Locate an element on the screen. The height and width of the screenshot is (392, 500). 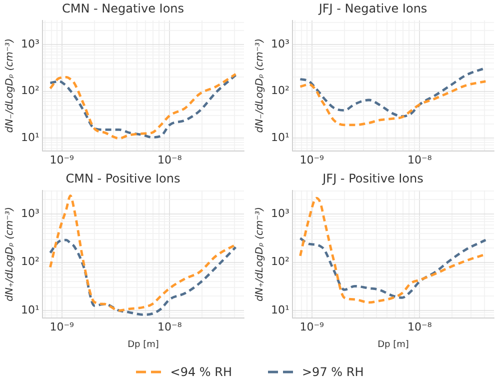
legend-label: >97 % RH is located at coordinates (333, 372).